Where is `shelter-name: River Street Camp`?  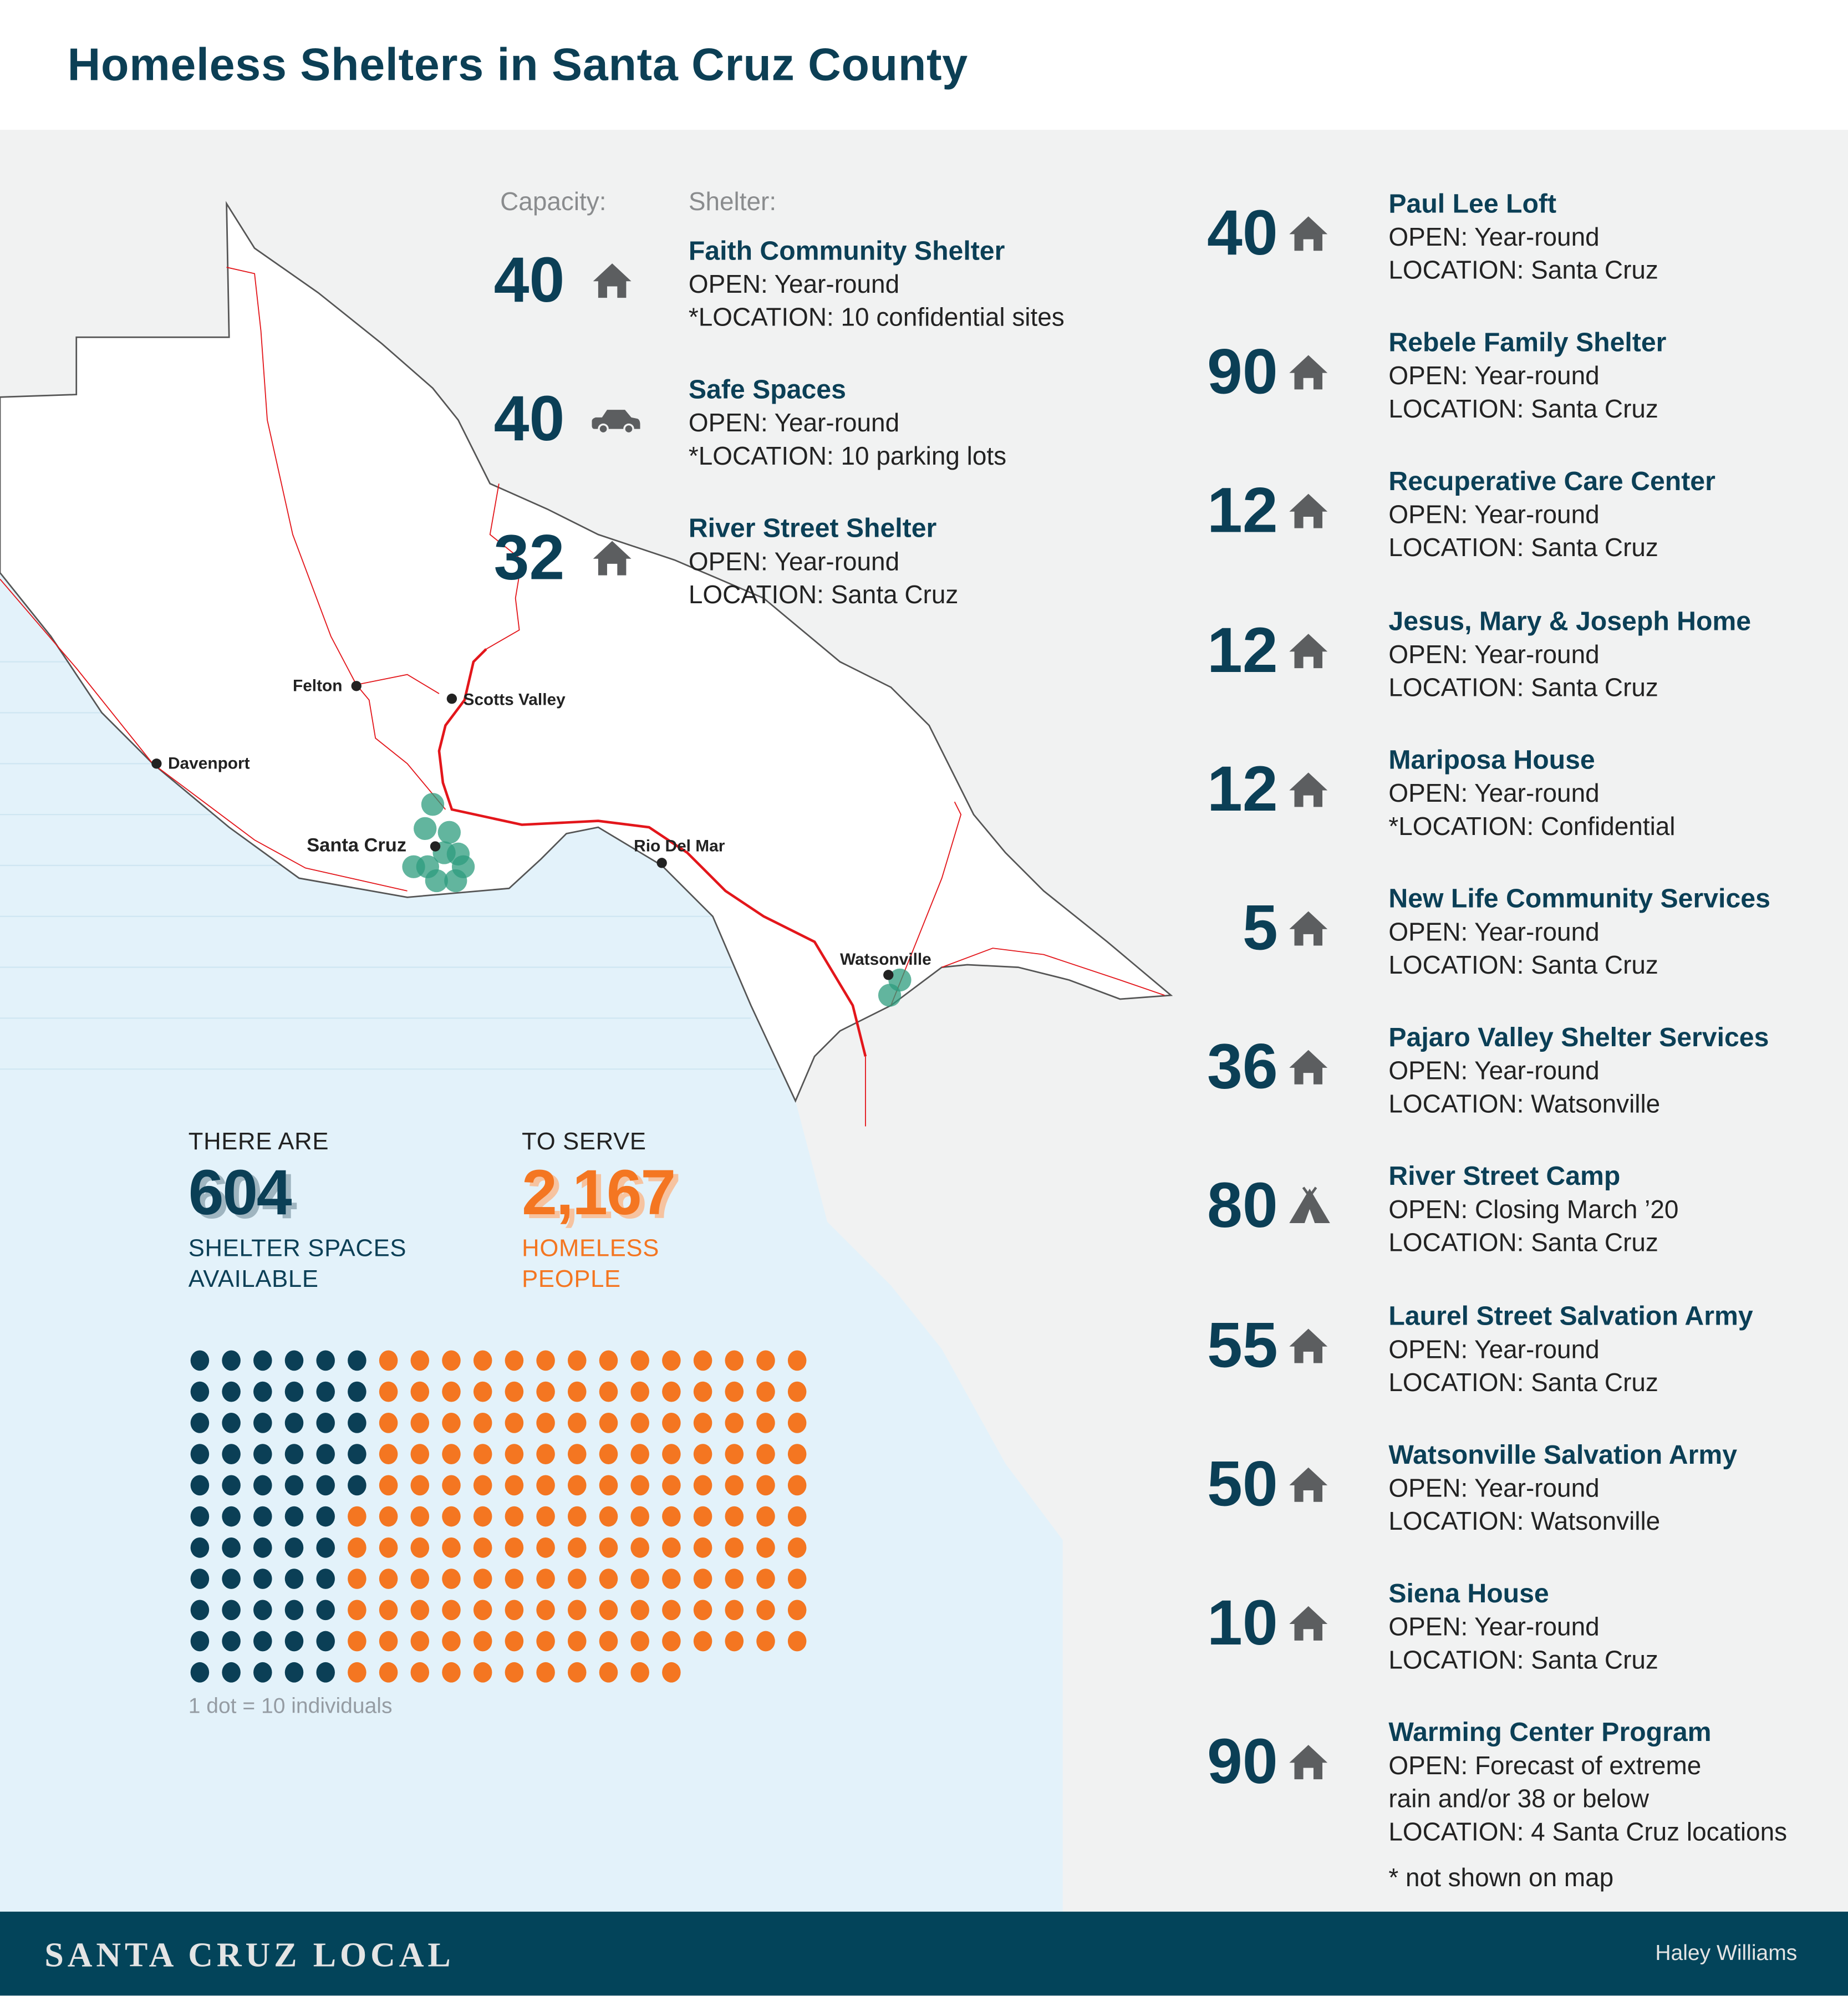 shelter-name: River Street Camp is located at coordinates (1504, 1177).